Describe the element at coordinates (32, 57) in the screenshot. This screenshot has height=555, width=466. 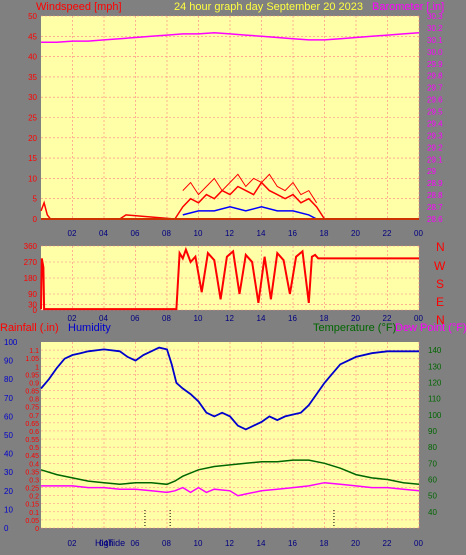
I see `wind-tick-label: 40` at that location.